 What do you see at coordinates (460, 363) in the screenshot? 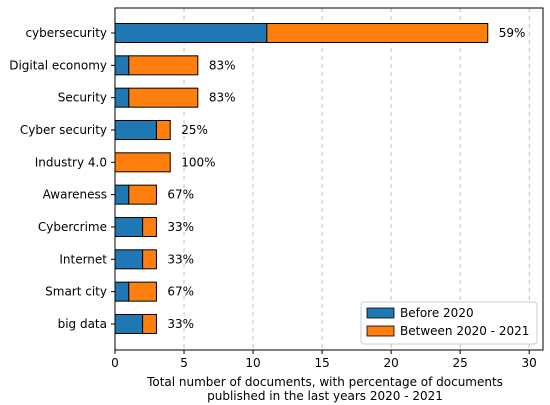
I see `x-tick-label: 25` at bounding box center [460, 363].